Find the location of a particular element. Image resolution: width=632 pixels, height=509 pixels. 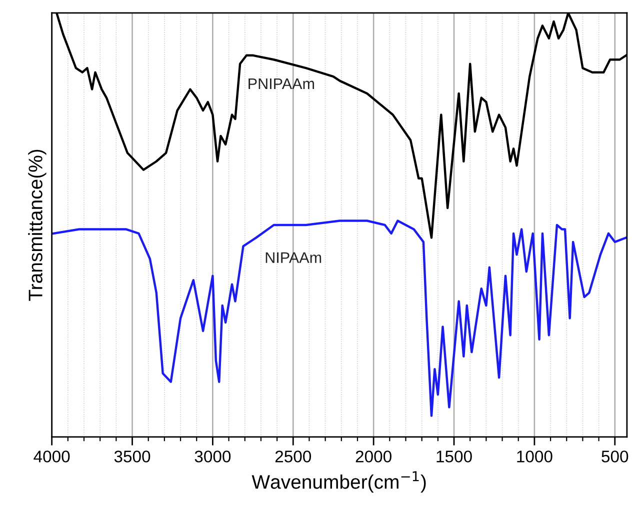

x-tick-label: 2500 is located at coordinates (293, 456).